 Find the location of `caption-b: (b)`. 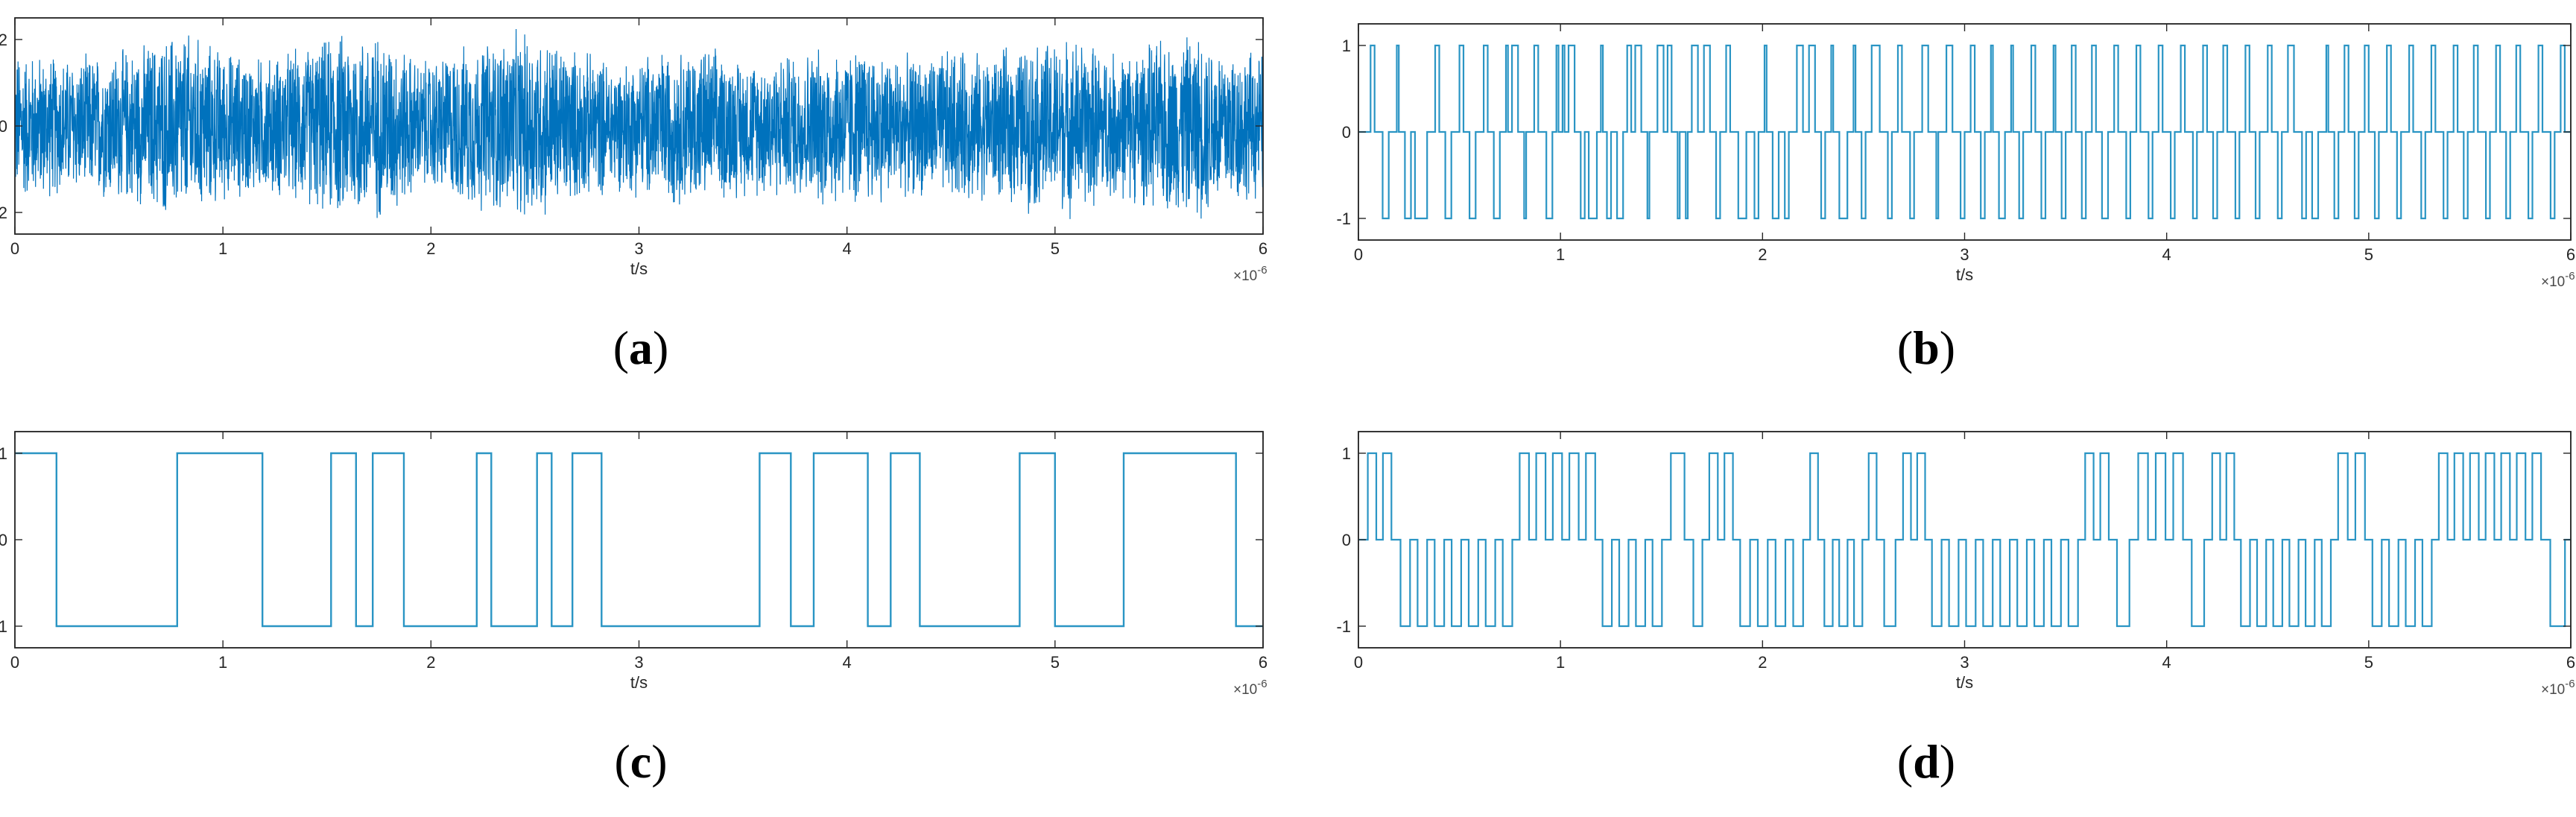

caption-b: (b) is located at coordinates (1926, 348).